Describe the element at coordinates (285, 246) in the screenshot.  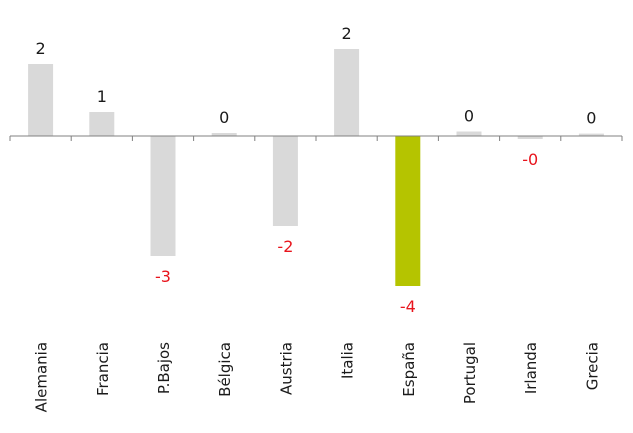
I see `data-label-austria: -2` at that location.